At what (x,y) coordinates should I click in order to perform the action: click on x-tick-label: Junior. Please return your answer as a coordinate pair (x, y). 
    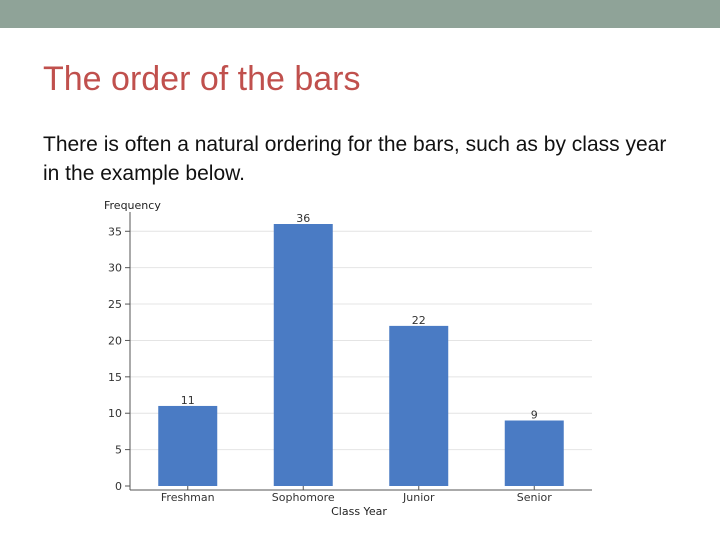
    Looking at the image, I should click on (418, 497).